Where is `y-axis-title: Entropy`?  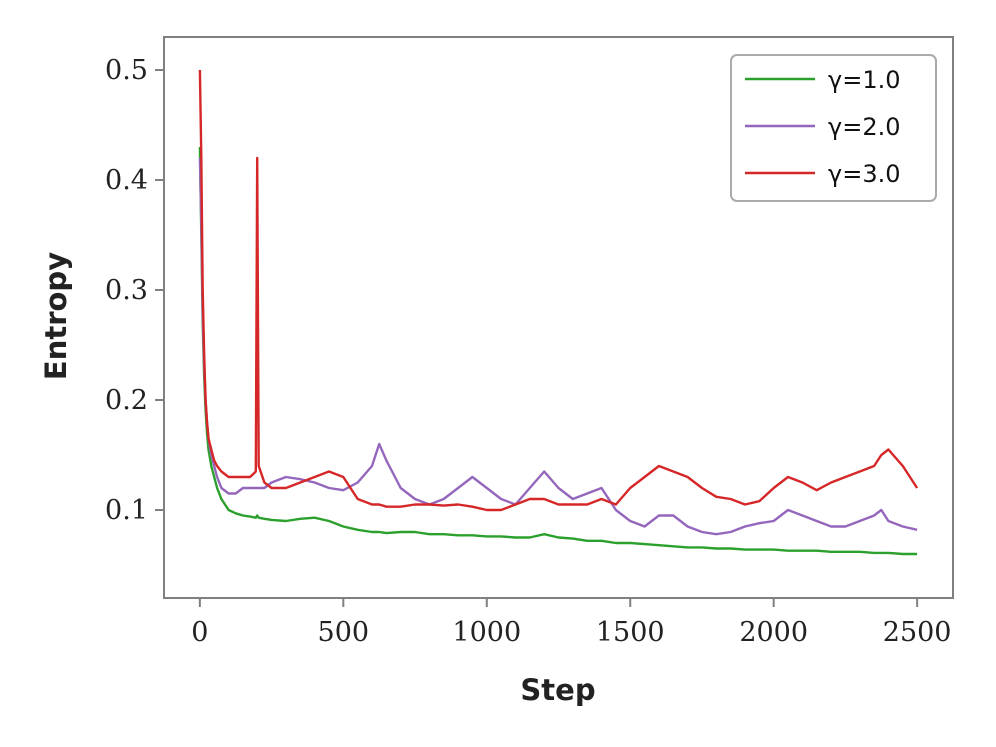 y-axis-title: Entropy is located at coordinates (56, 316).